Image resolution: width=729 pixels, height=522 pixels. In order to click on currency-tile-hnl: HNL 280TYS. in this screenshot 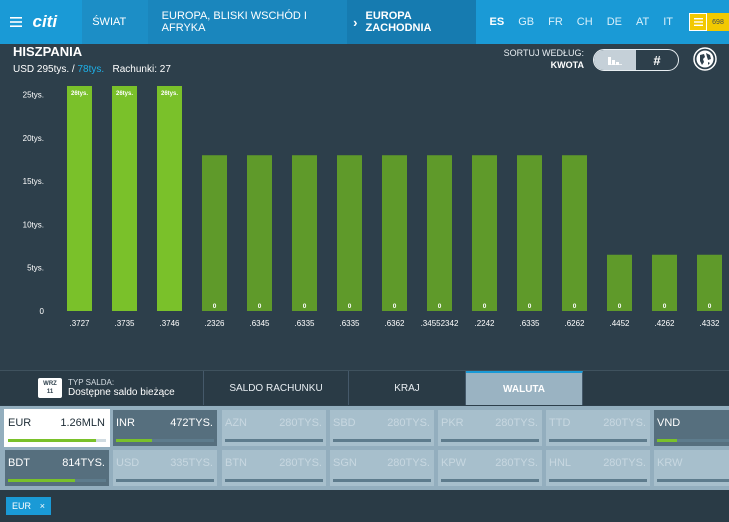, I will do `click(598, 468)`.